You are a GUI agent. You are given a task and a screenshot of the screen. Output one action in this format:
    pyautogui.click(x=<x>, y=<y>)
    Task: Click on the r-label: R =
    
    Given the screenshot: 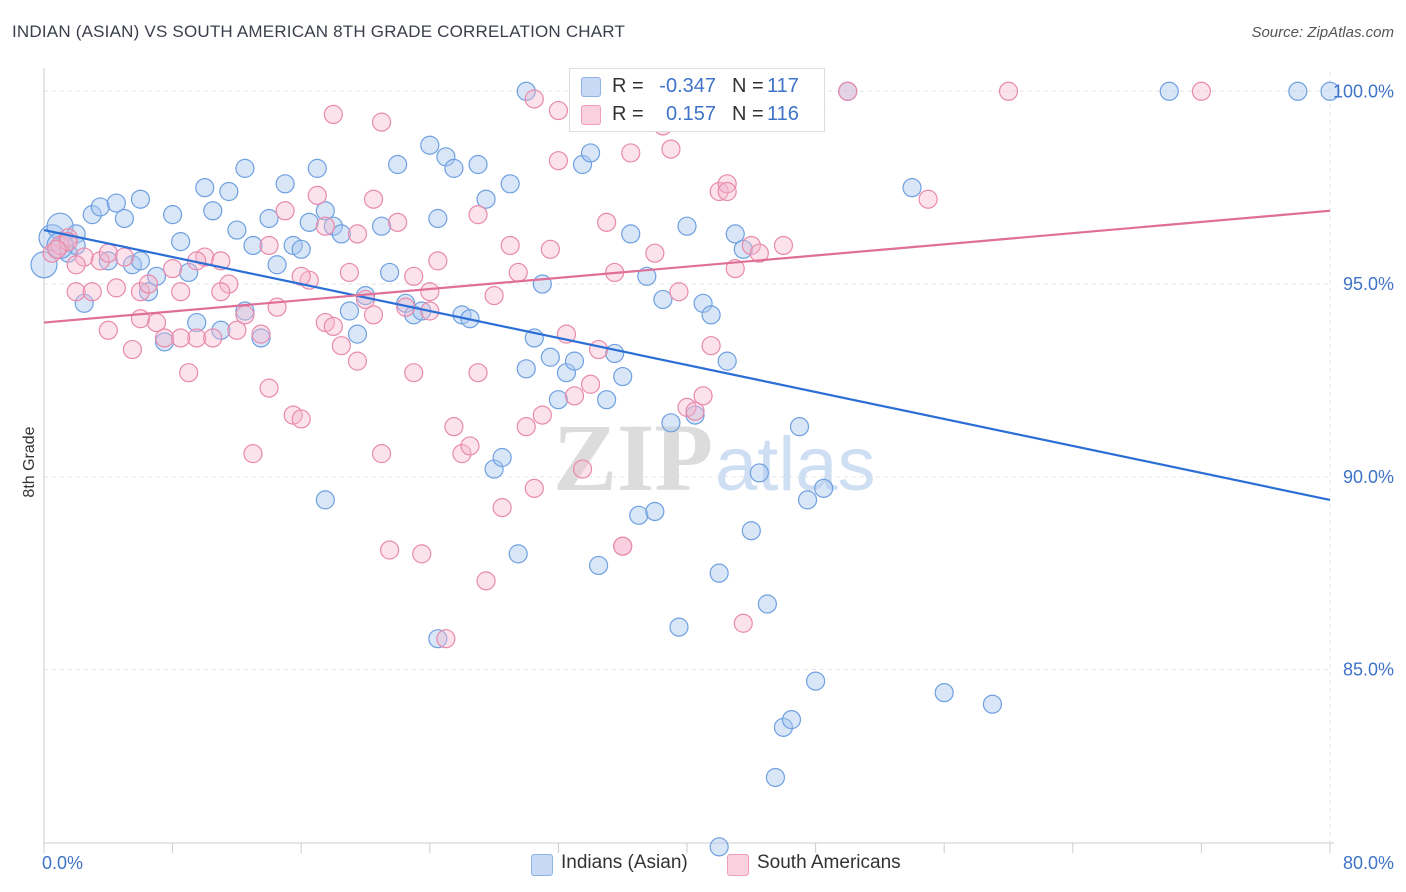 What is the action you would take?
    pyautogui.click(x=628, y=86)
    